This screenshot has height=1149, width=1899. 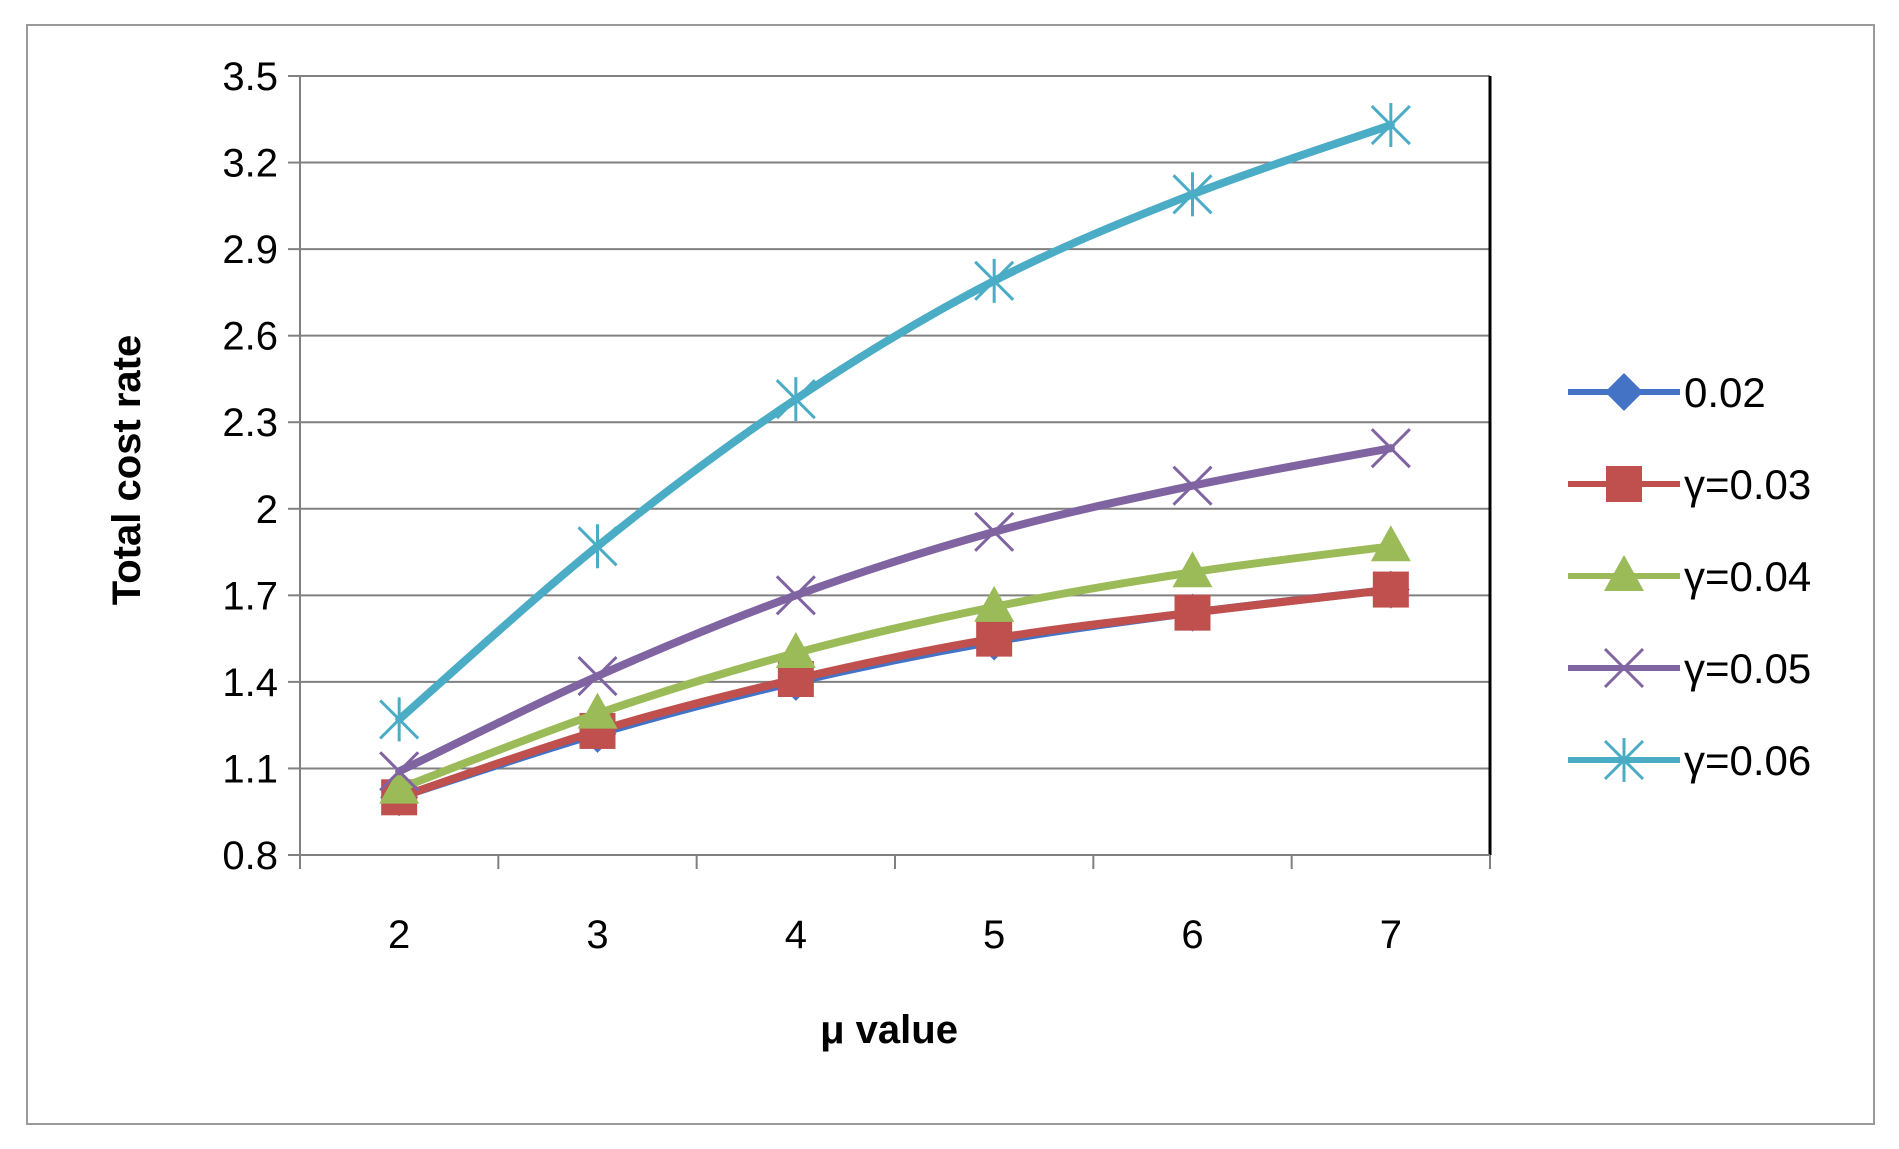 What do you see at coordinates (1192, 935) in the screenshot?
I see `x-tick-label: 6` at bounding box center [1192, 935].